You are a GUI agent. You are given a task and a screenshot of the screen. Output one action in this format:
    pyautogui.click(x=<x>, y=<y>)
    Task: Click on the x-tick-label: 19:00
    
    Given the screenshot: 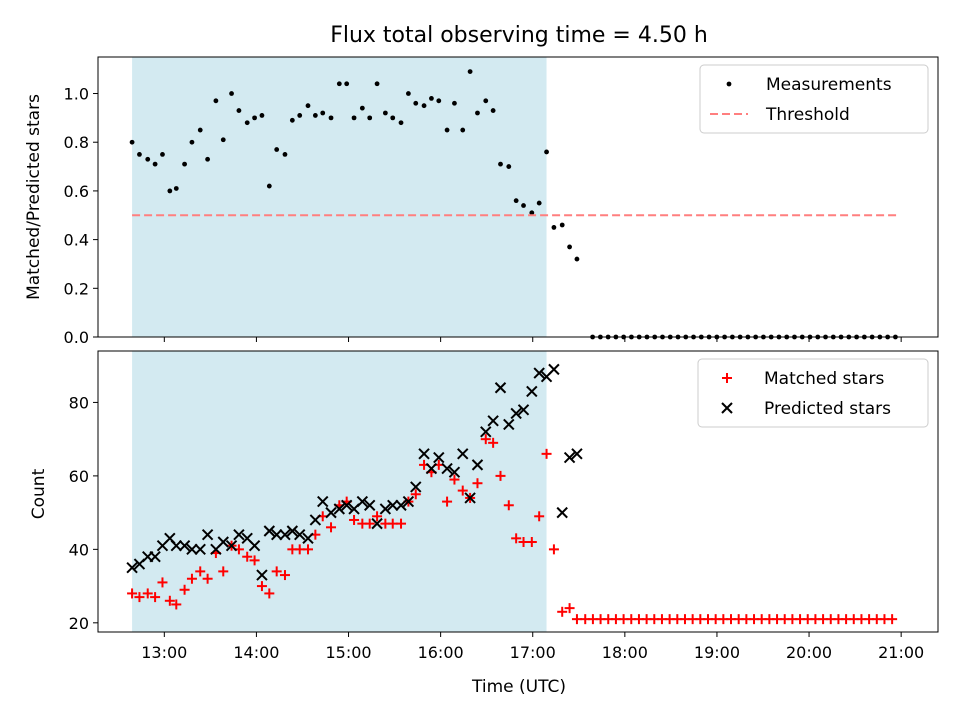 What is the action you would take?
    pyautogui.click(x=717, y=652)
    